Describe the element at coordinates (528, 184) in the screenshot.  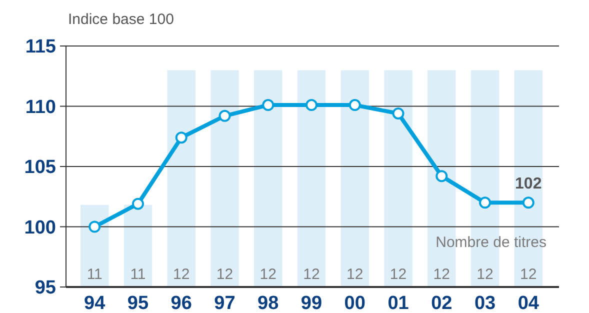
I see `annotation: 102` at that location.